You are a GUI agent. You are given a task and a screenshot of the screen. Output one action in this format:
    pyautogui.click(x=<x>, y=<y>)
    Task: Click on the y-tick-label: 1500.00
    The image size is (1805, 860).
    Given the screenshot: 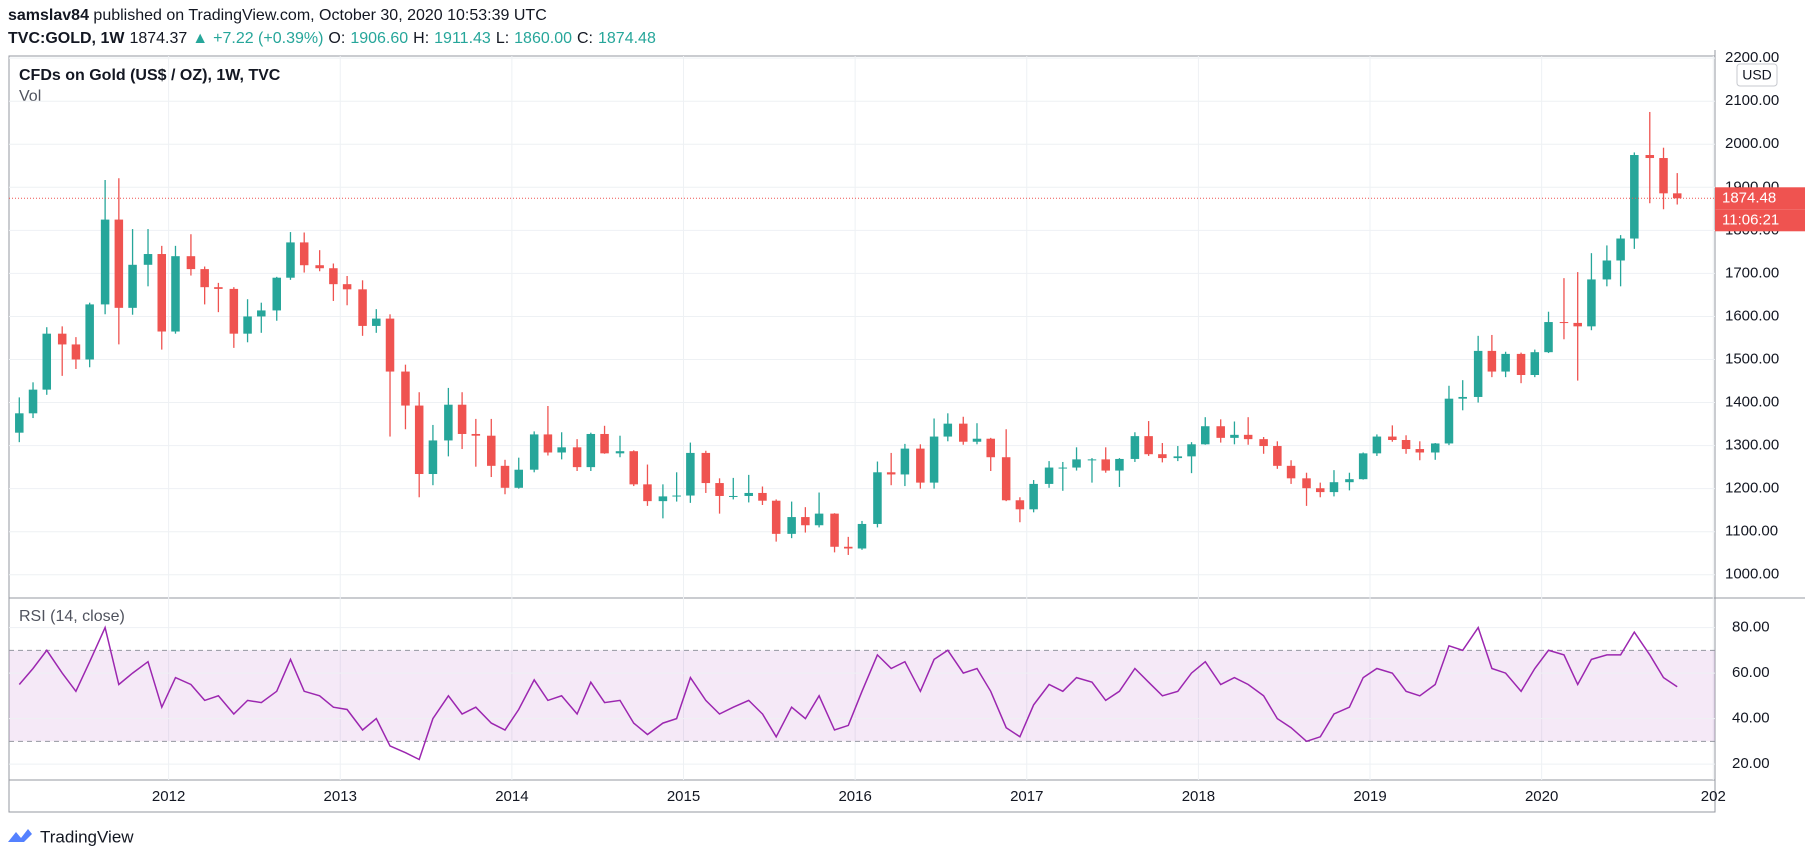 What is the action you would take?
    pyautogui.click(x=1752, y=358)
    